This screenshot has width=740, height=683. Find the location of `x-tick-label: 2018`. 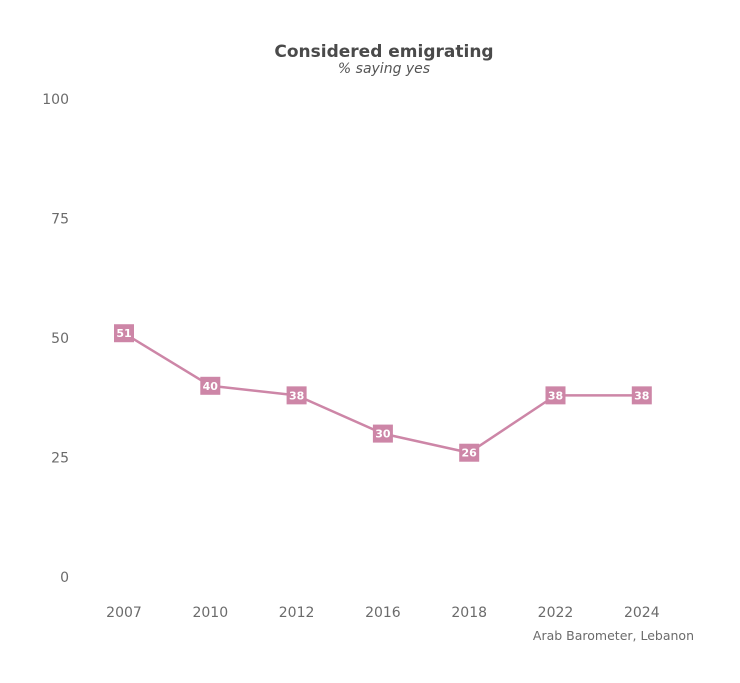

x-tick-label: 2018 is located at coordinates (469, 613).